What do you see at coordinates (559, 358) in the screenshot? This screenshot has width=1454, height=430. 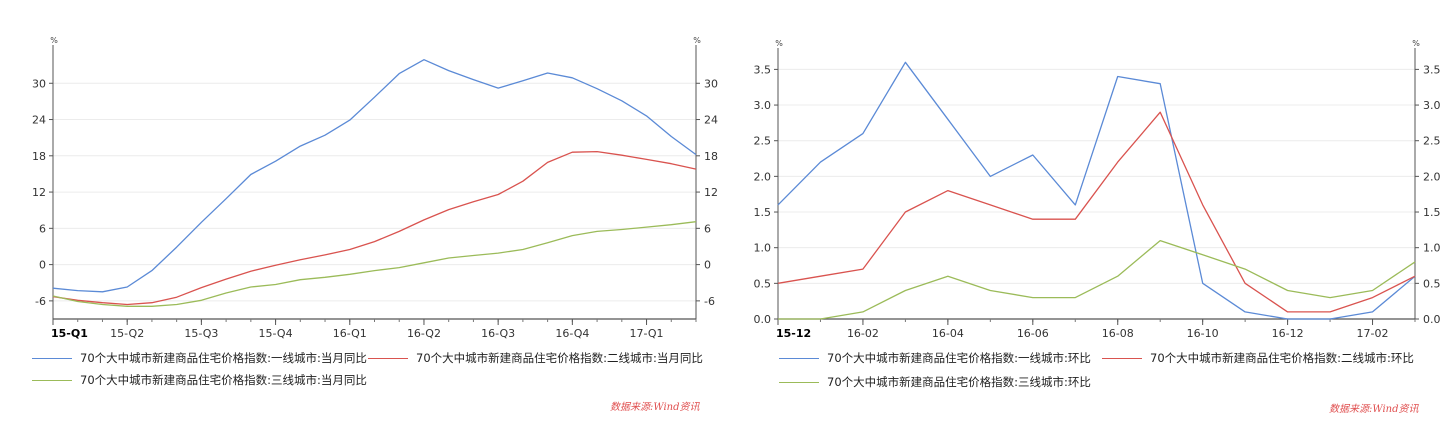 I see `legend-label: 70个大中城市新建商品住宅价格指数:二线城市:当月同比` at bounding box center [559, 358].